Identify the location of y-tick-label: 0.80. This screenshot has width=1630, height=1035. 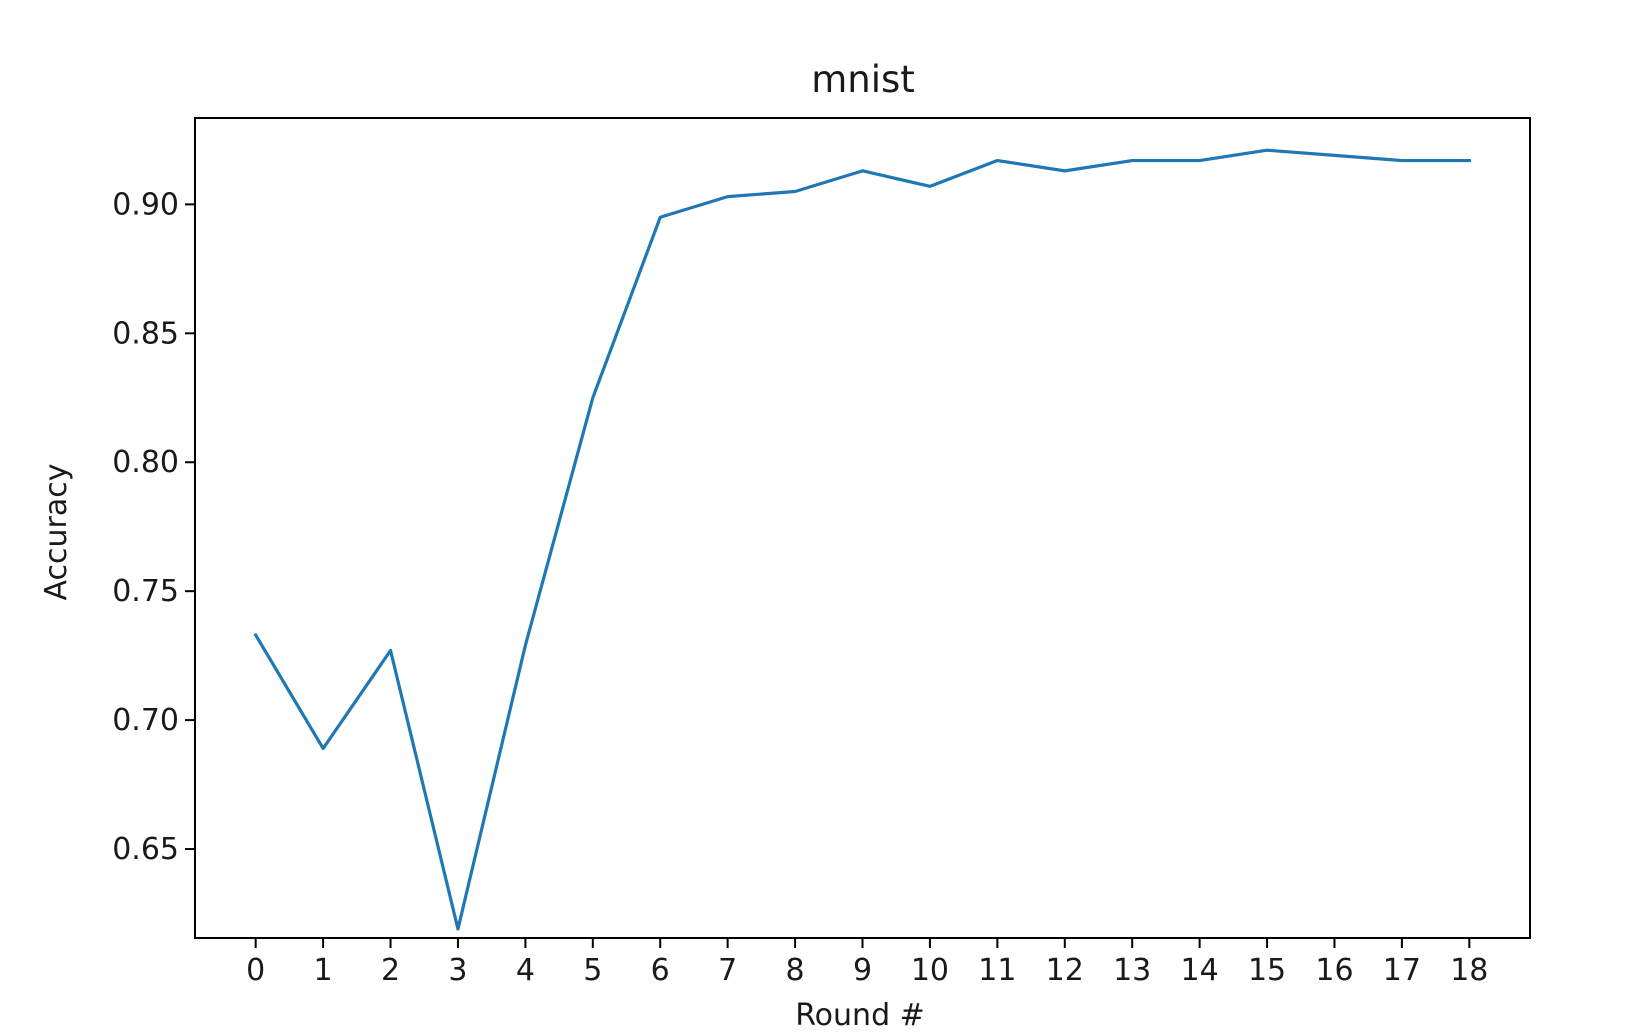
(145, 462).